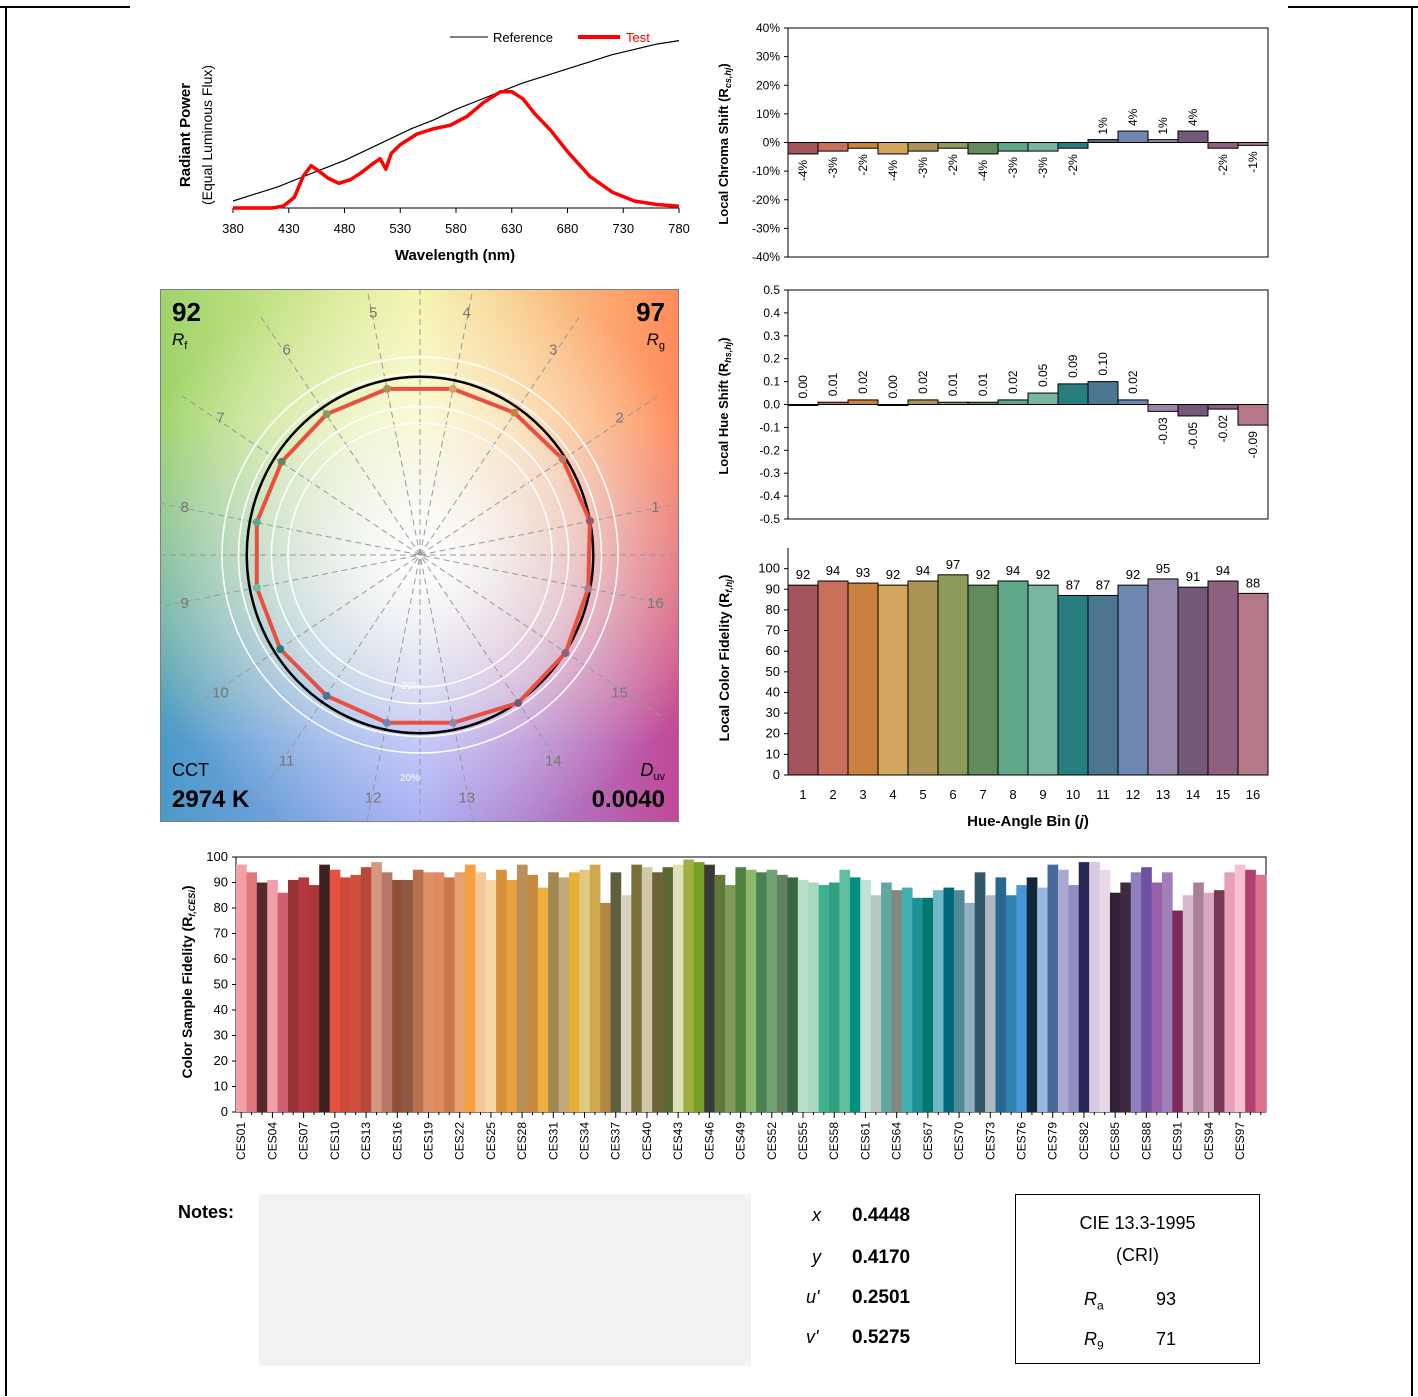  I want to click on hue-data-label: 0.05, so click(1043, 375).